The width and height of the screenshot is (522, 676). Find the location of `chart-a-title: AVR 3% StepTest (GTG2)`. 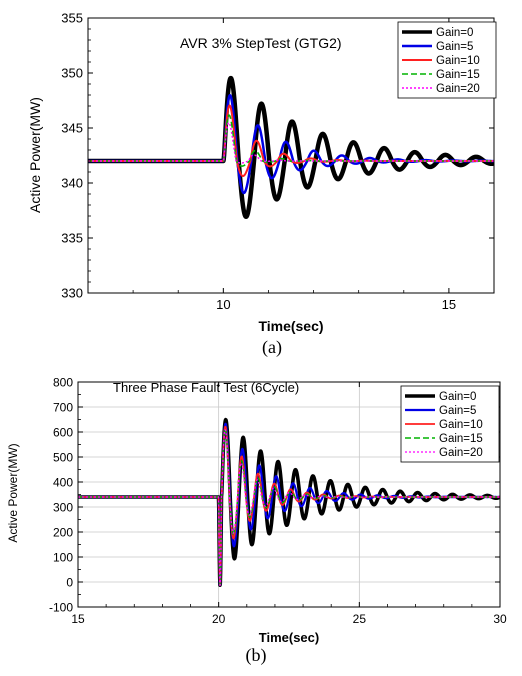

chart-a-title: AVR 3% StepTest (GTG2) is located at coordinates (261, 43).